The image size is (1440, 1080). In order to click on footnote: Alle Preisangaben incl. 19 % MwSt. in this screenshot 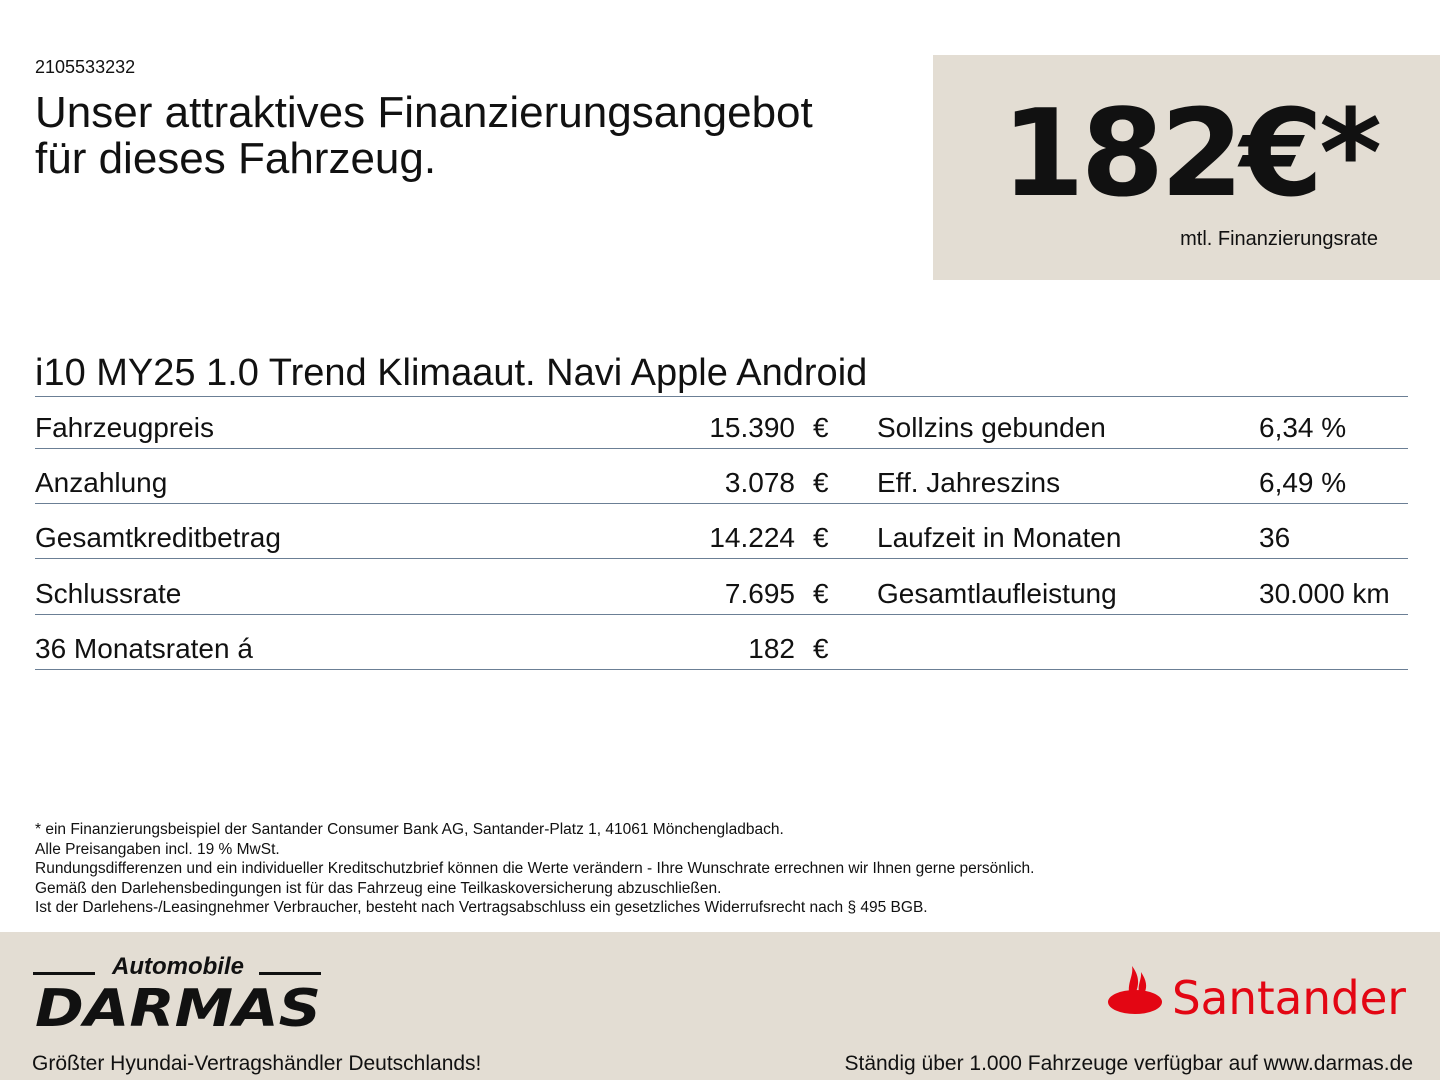, I will do `click(157, 849)`.